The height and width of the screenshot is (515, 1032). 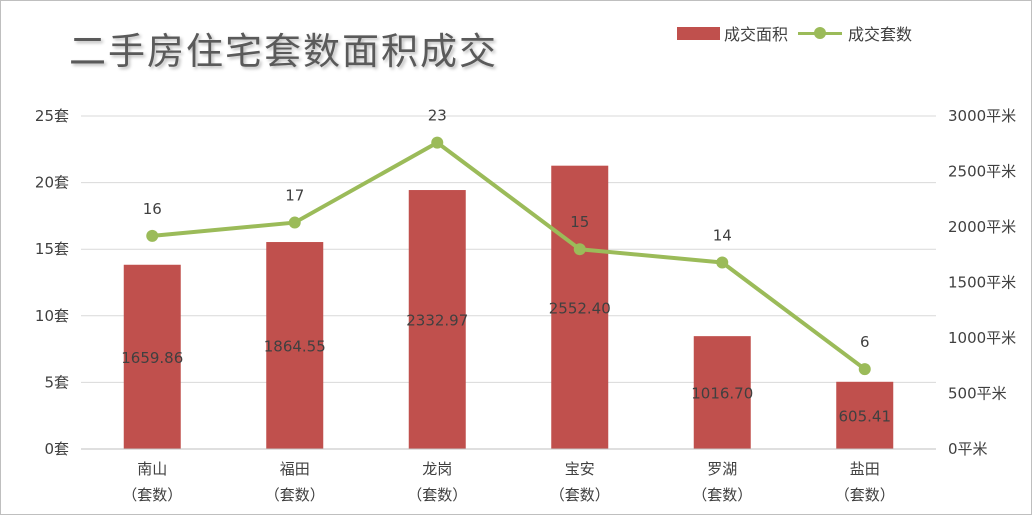 I want to click on bar-data-label: 605.41, so click(x=865, y=416).